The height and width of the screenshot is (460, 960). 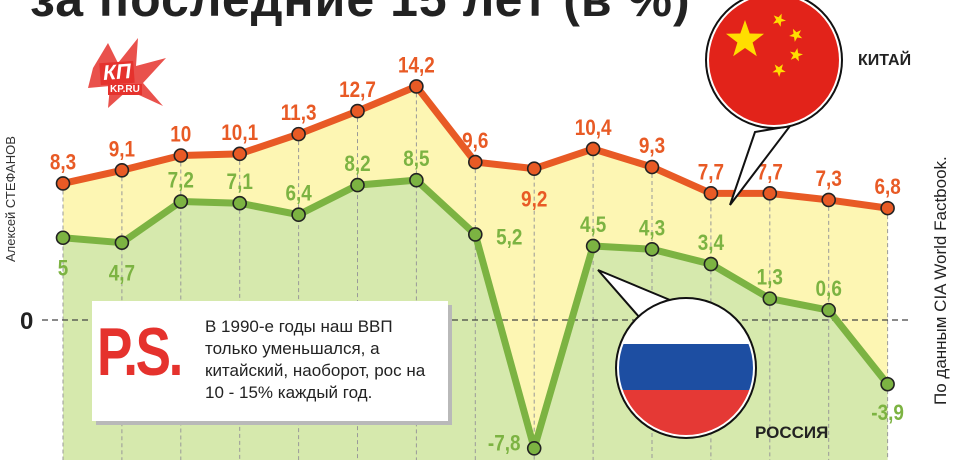 I want to click on china-flag-stars, so click(x=764, y=45).